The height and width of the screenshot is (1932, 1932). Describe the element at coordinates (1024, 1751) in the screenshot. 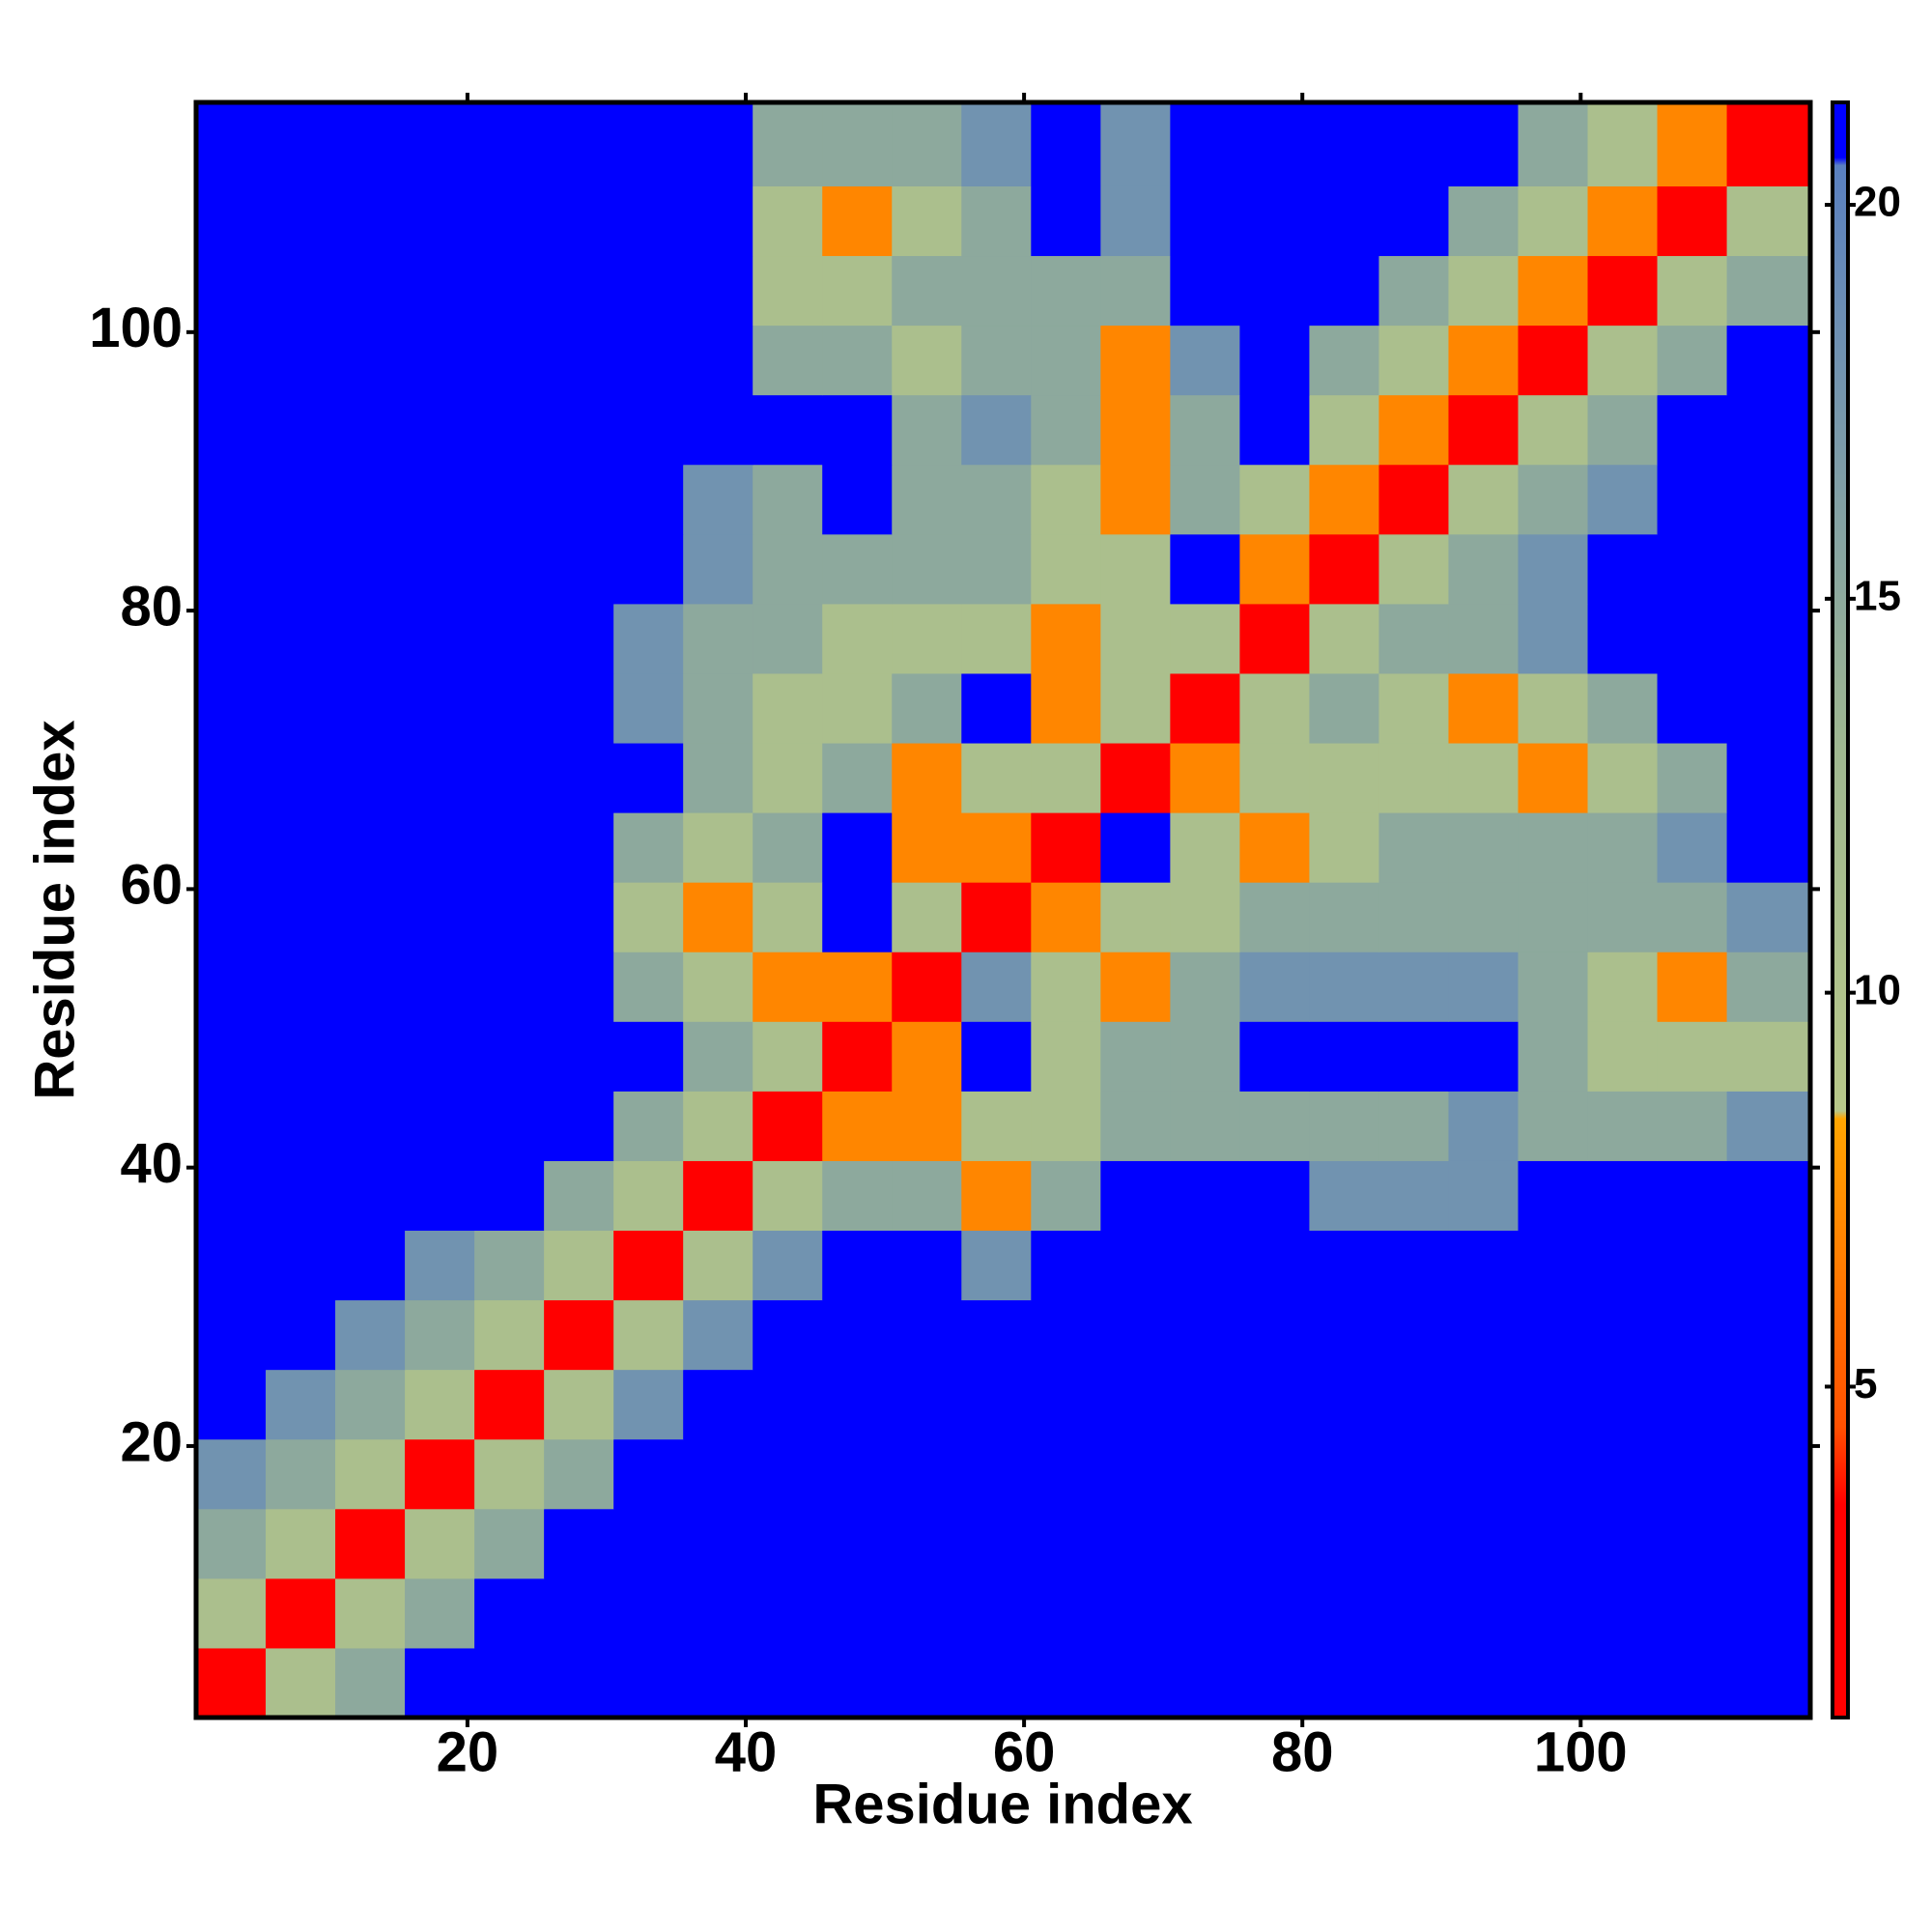

I see `x-tick-label: 60` at that location.